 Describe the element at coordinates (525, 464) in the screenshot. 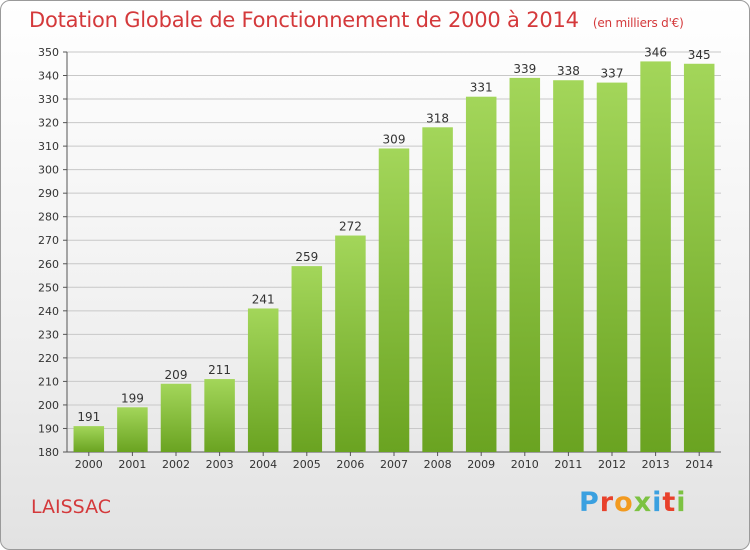

I see `x-tick-label: 2010` at that location.